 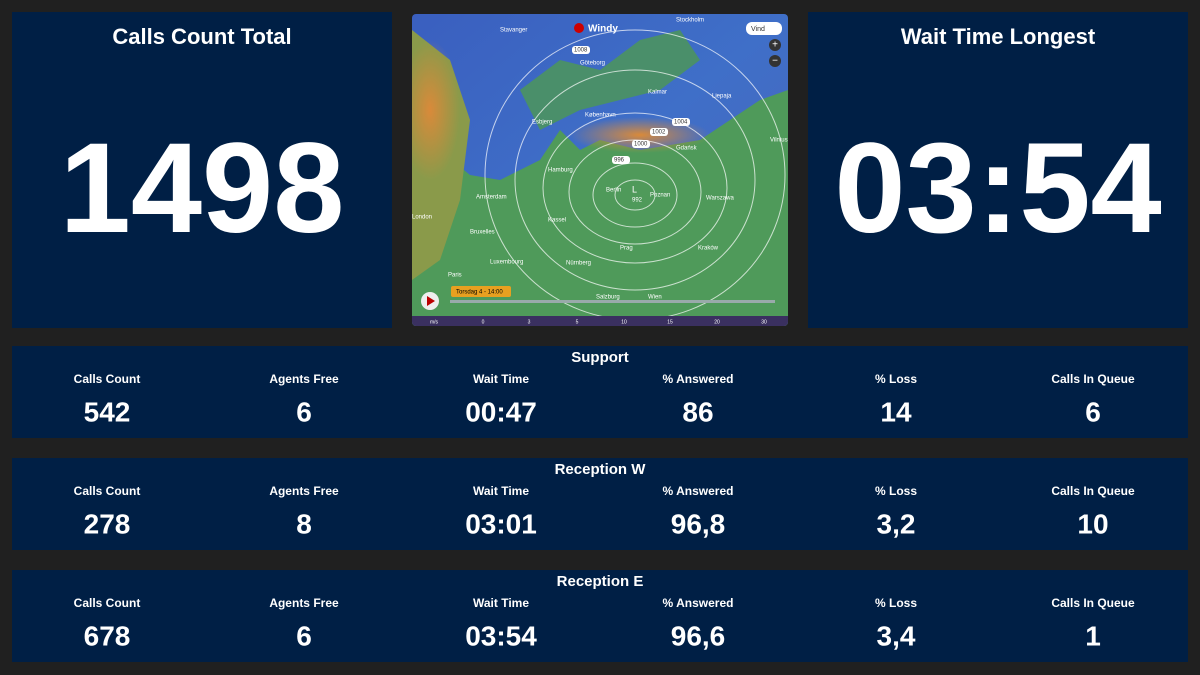 I want to click on map-brand: Windy, so click(x=603, y=29).